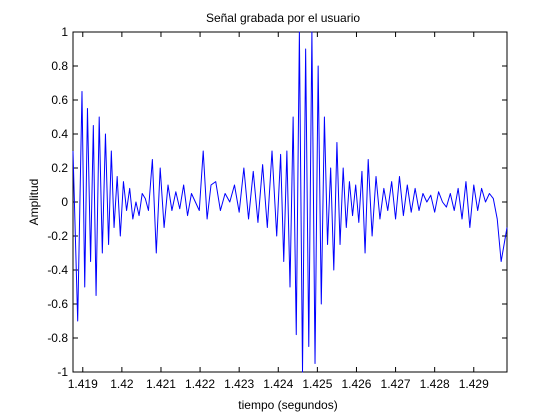 The image size is (560, 420). I want to click on y-tick-label: 0.2, so click(59, 168).